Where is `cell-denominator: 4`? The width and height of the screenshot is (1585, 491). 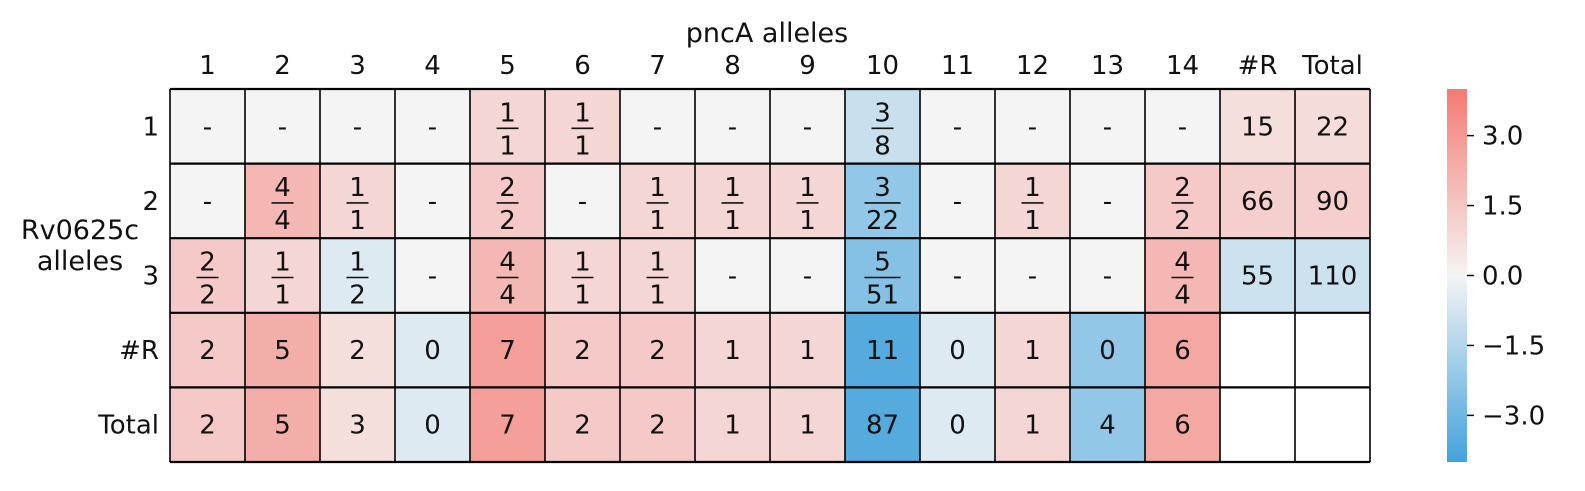
cell-denominator: 4 is located at coordinates (507, 296).